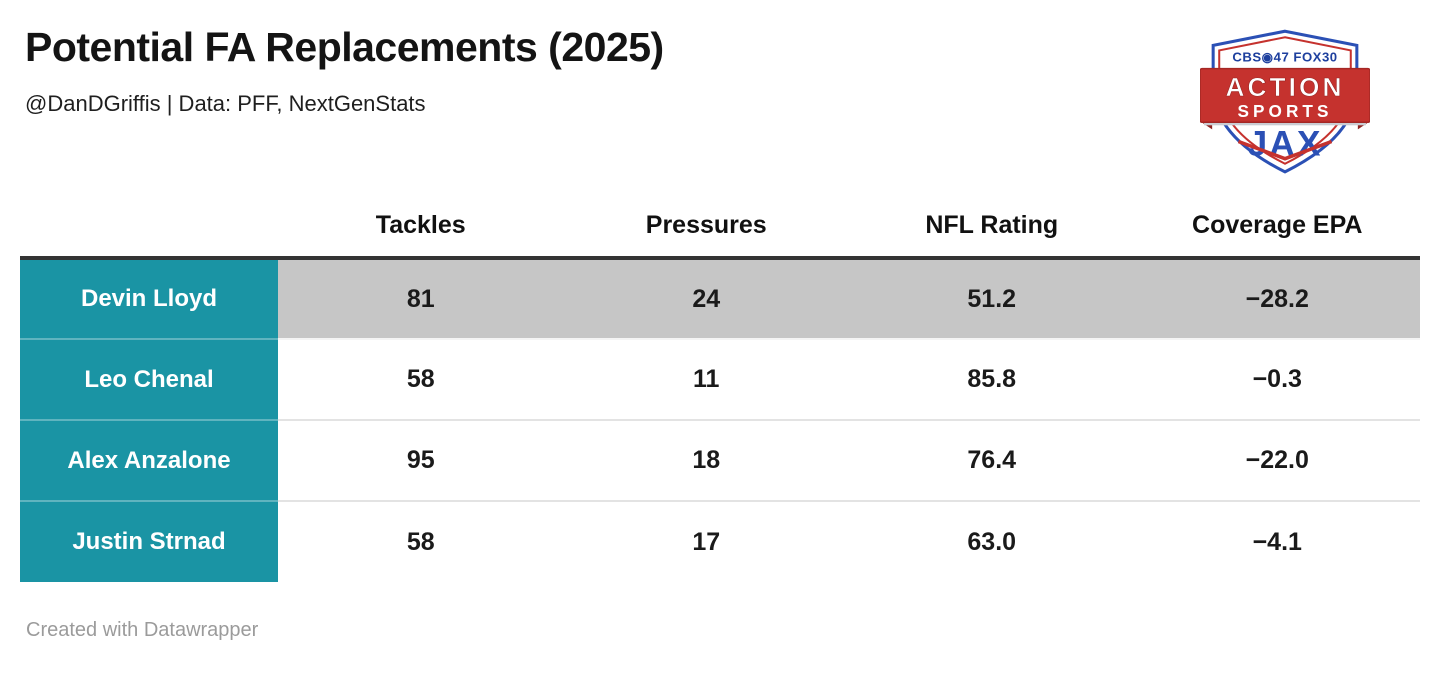 The height and width of the screenshot is (687, 1440). What do you see at coordinates (992, 541) in the screenshot?
I see `stat-cell-nfl-rating: 63.0` at bounding box center [992, 541].